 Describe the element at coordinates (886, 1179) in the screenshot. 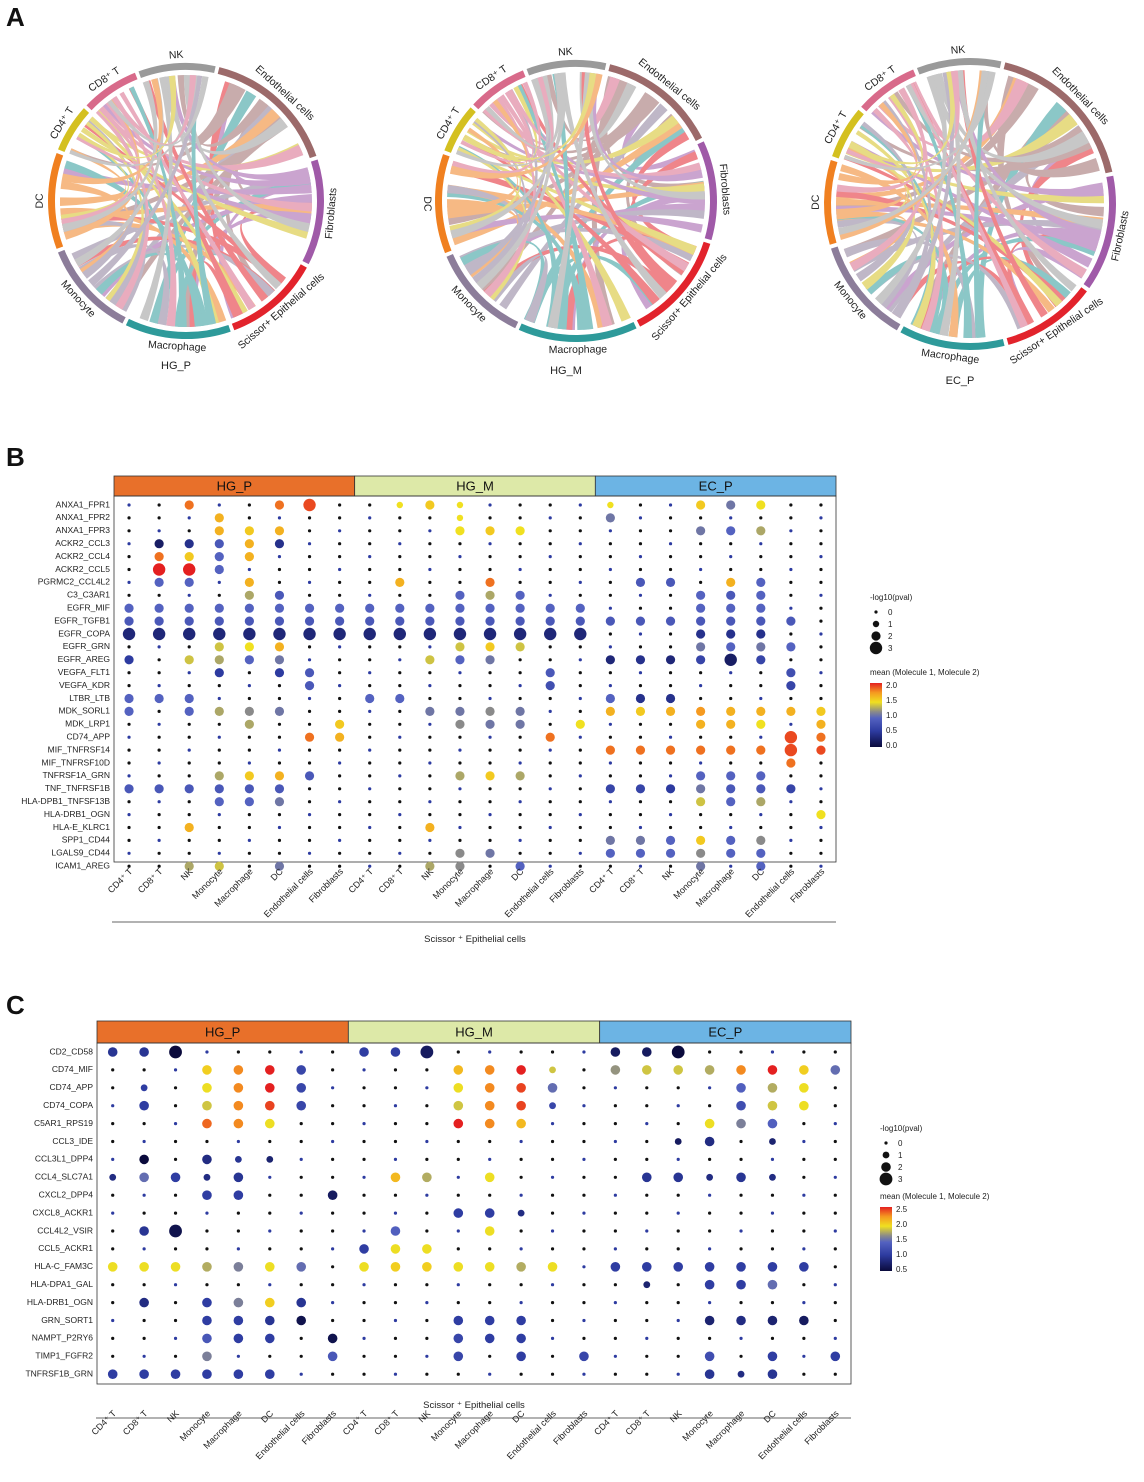

I see `legend-size-dot` at that location.